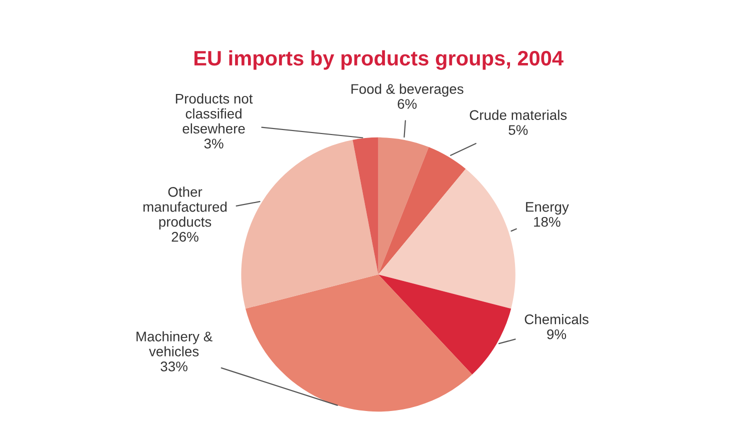 This screenshot has width=736, height=423. I want to click on data-label: 6%, so click(407, 104).